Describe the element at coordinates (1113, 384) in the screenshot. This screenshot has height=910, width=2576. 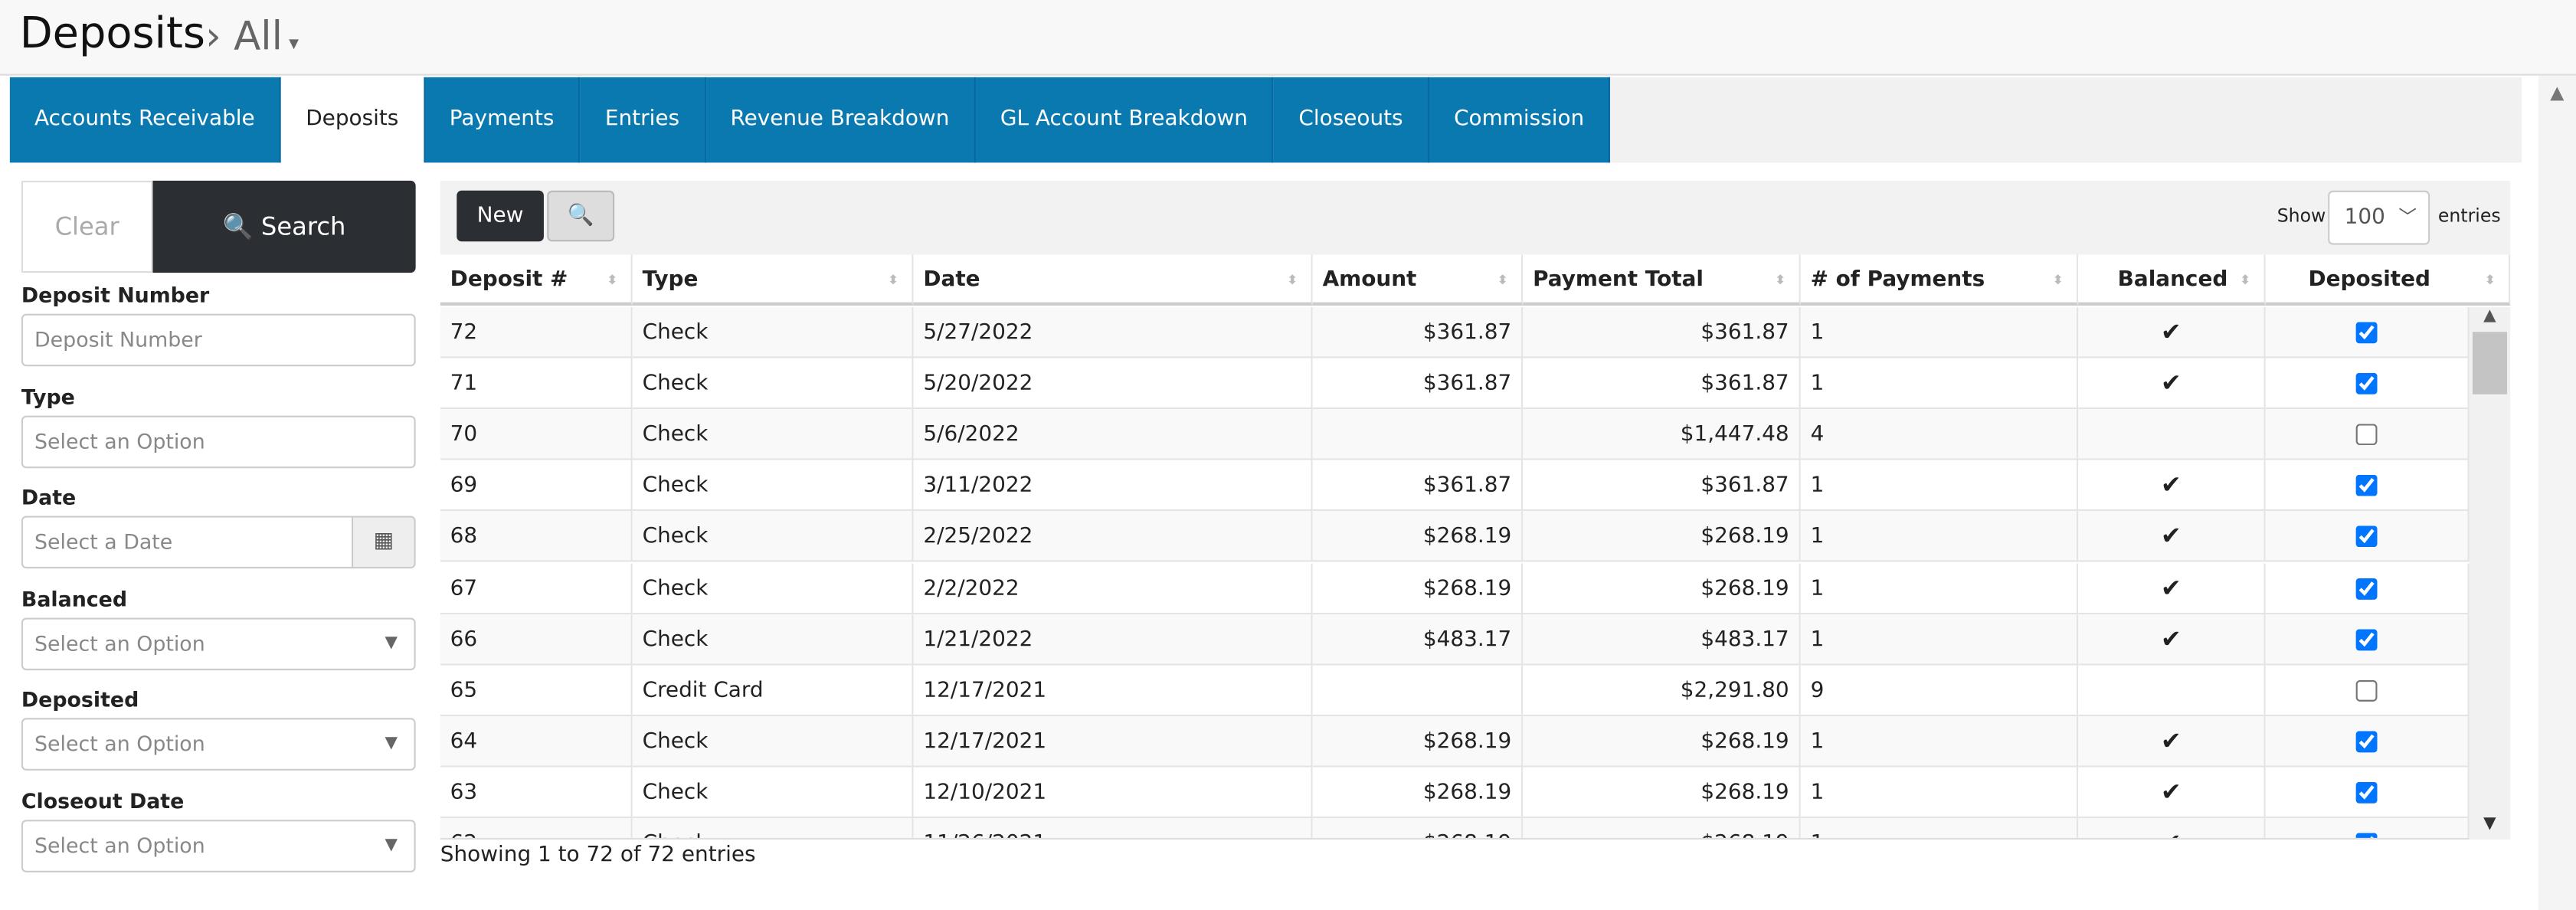
I see `table-cell: 5/20/2022` at that location.